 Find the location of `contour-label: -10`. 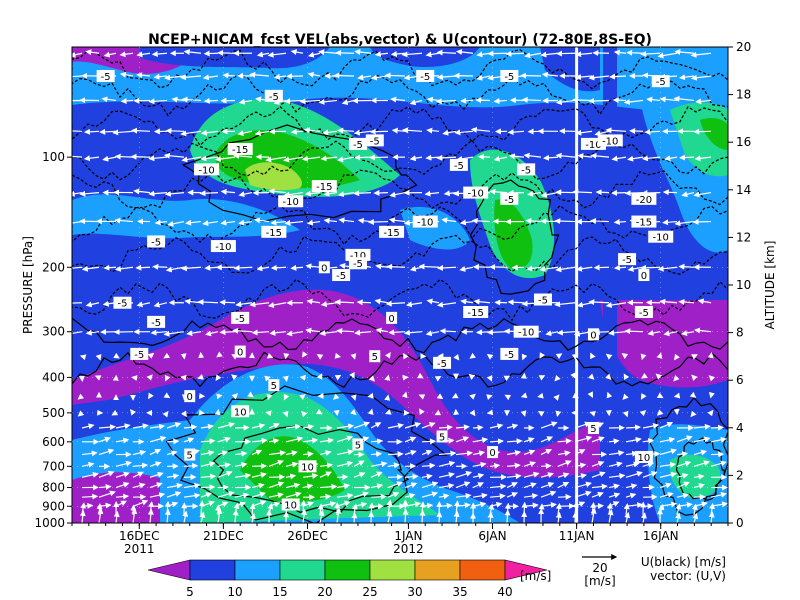

contour-label: -10 is located at coordinates (593, 145).